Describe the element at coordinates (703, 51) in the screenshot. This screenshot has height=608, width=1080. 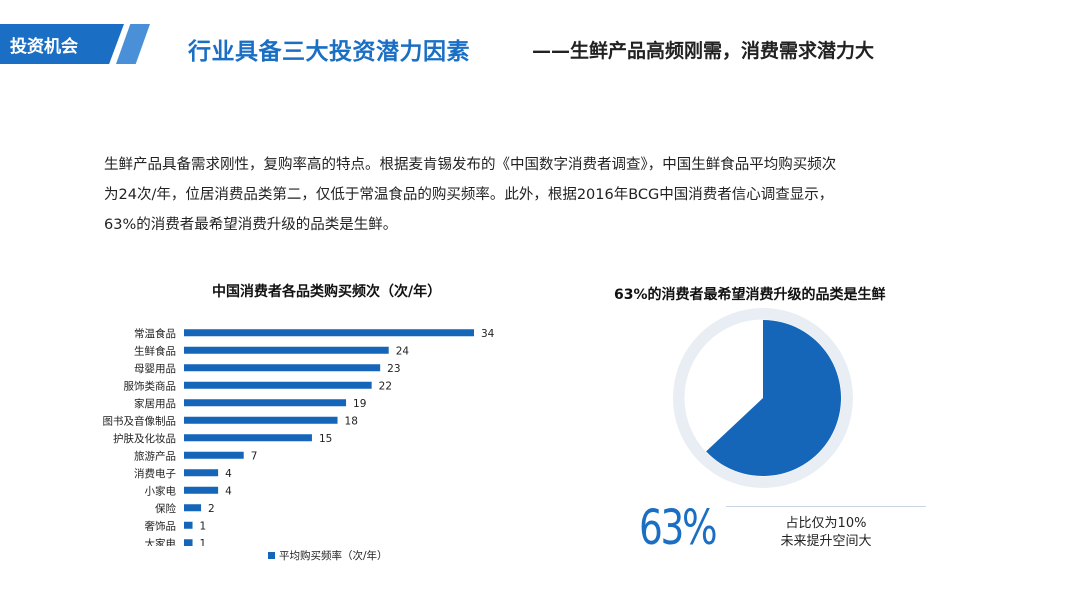
I see `page-subtitle: ——生鲜产品高频刚需，消费需求潜力大` at that location.